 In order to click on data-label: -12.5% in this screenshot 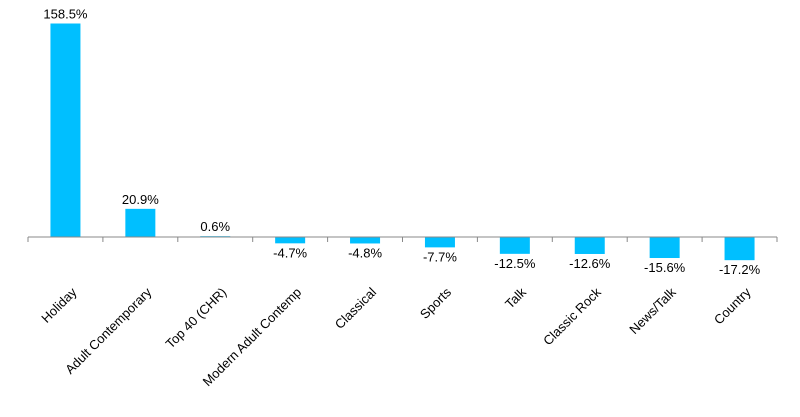, I will do `click(515, 263)`.